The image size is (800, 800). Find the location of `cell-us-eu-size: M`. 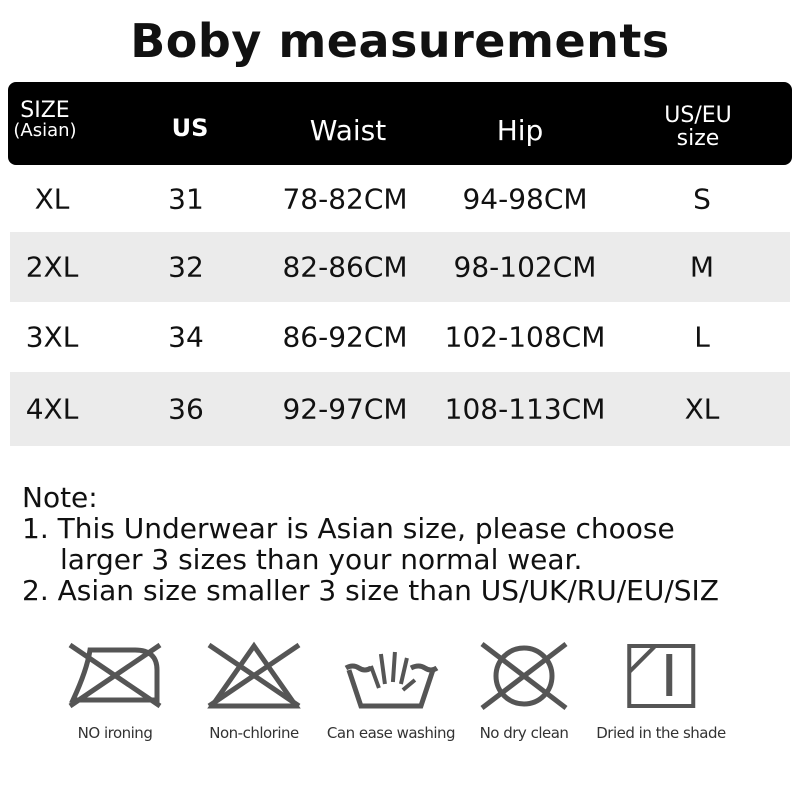

cell-us-eu-size: M is located at coordinates (702, 267).